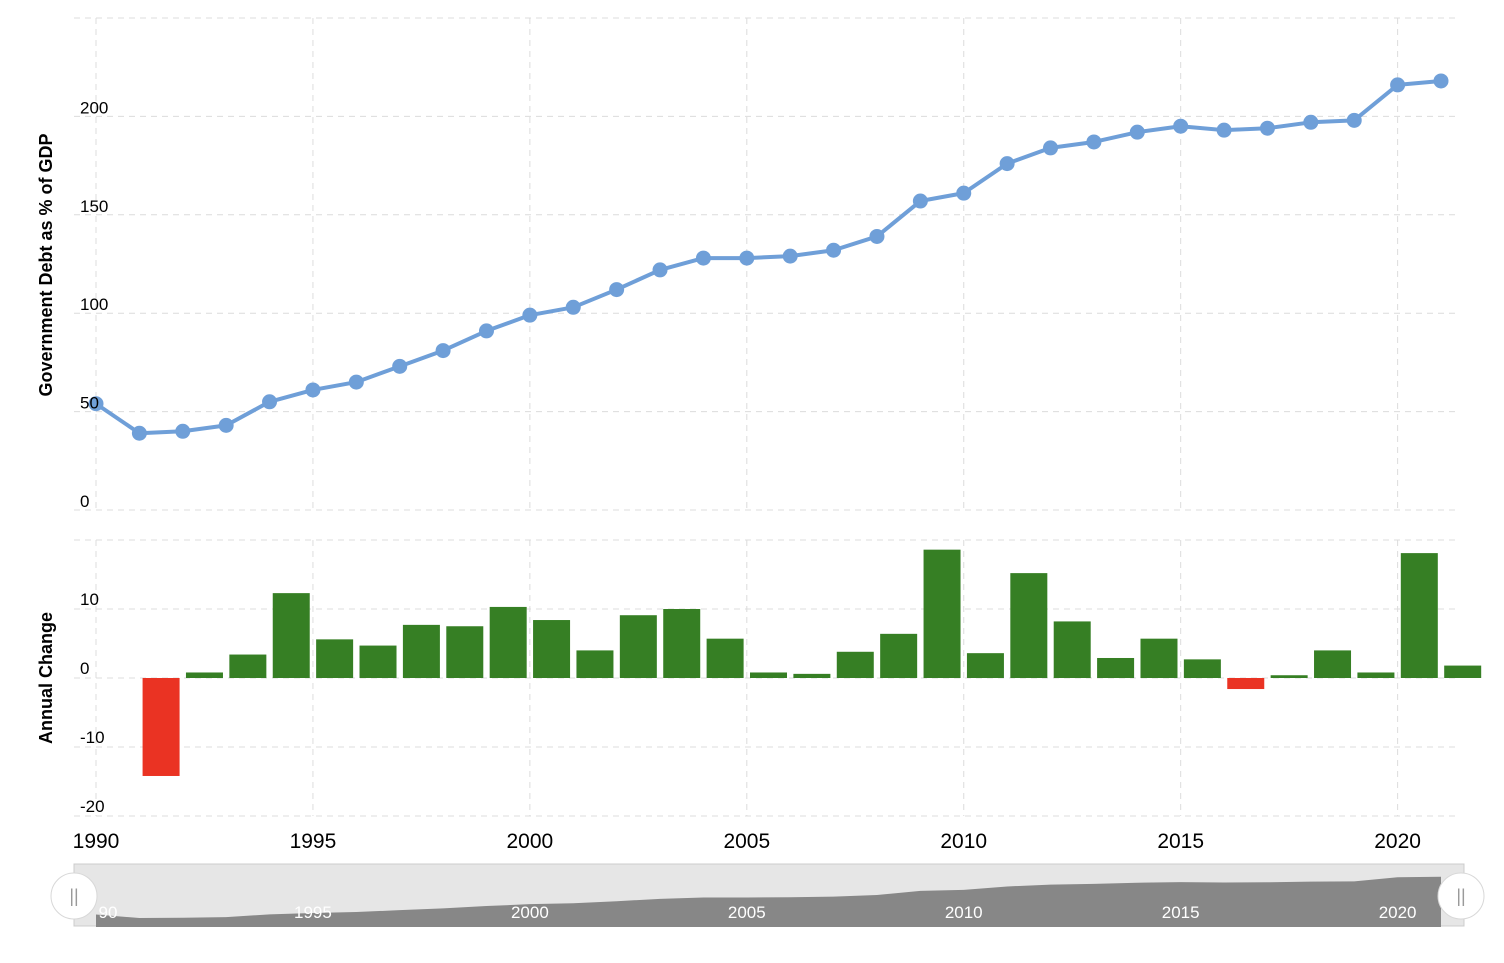  I want to click on top-y-tick-labels: 0 50 100 150 200, so click(94, 304).